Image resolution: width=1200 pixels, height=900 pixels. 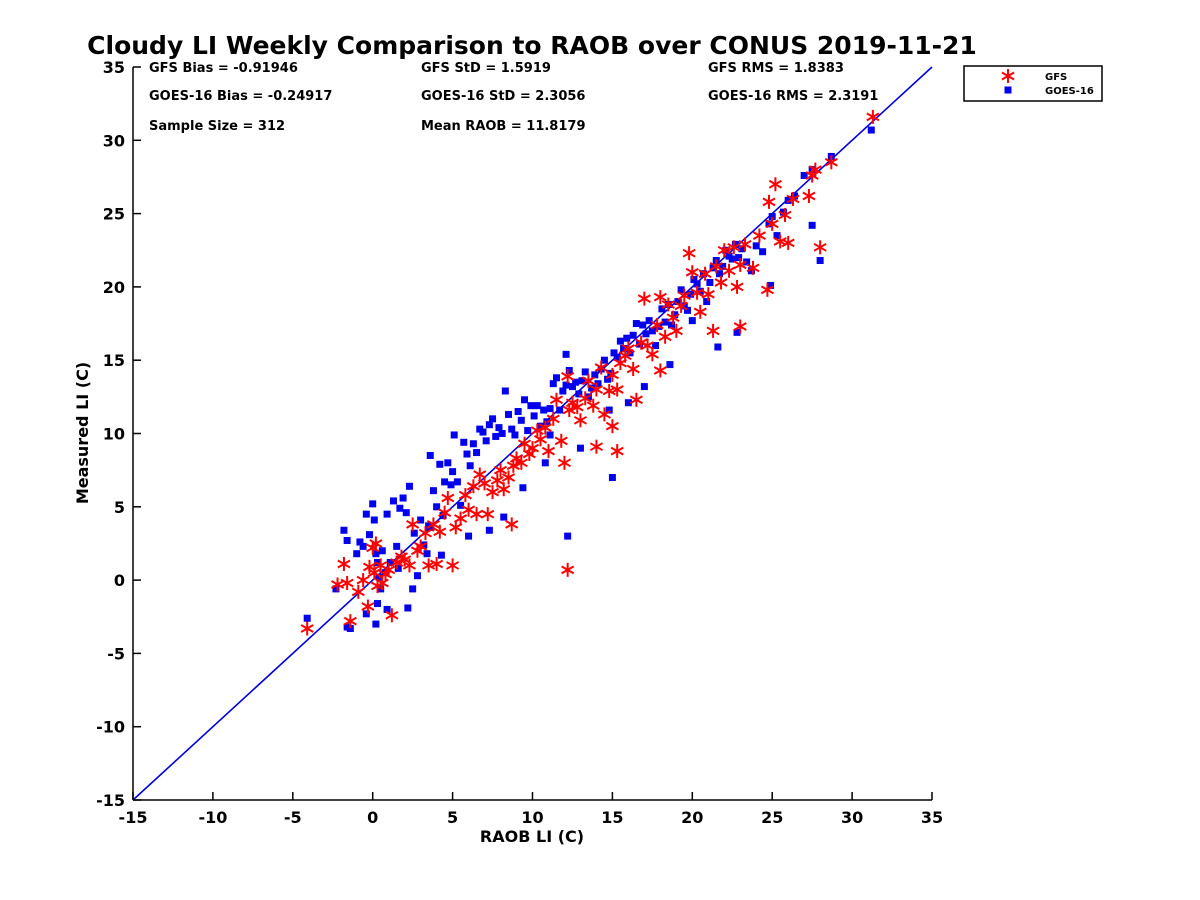 I want to click on x-tick-label: 5, so click(x=452, y=817).